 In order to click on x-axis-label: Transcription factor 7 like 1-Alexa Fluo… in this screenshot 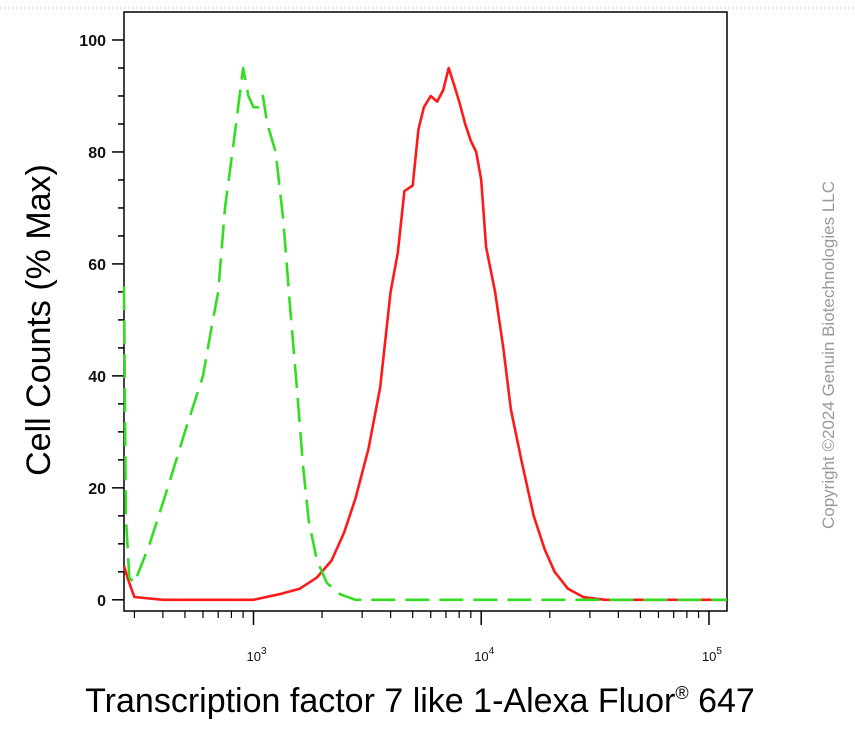, I will do `click(420, 701)`.